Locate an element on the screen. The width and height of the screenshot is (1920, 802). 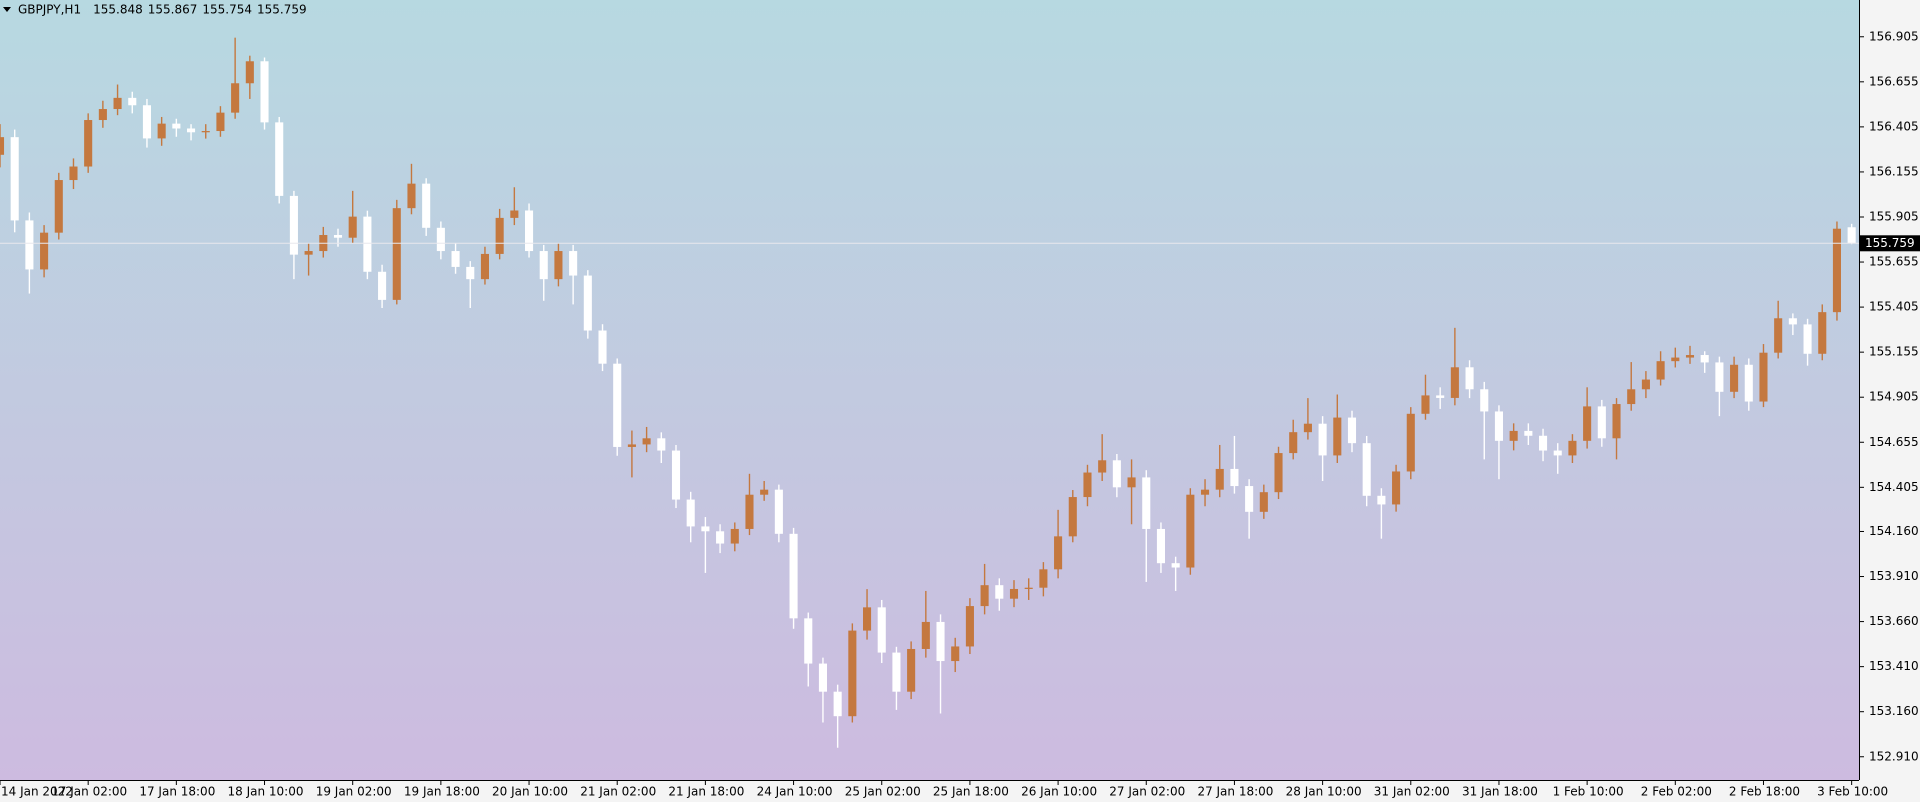
x-tick-label: 24 Jan 10:00 is located at coordinates (795, 792).